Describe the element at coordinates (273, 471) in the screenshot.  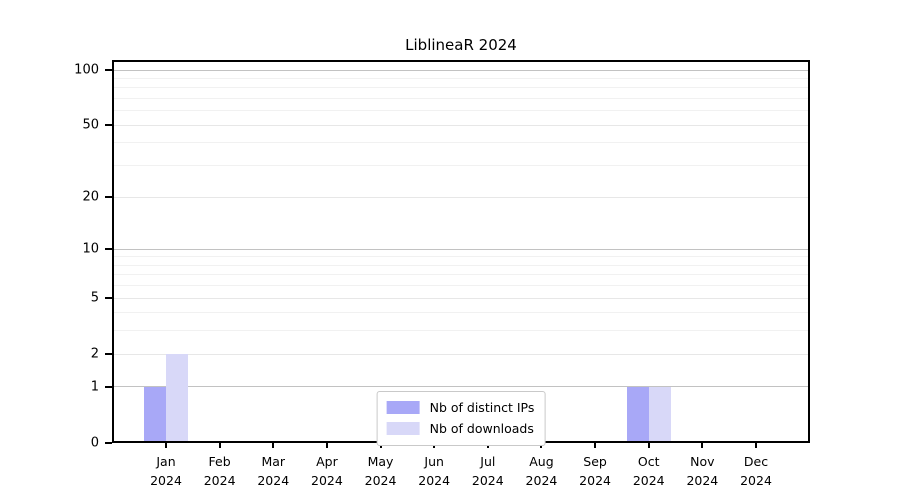
I see `x-axis-label-mar: Mar 2024` at that location.